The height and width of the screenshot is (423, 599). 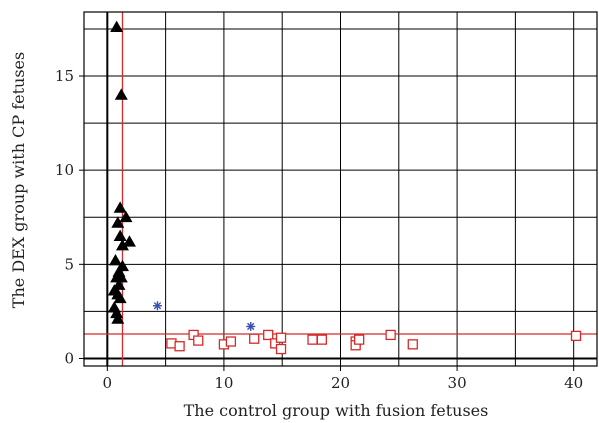 I want to click on x-tick-label: 10, so click(x=223, y=383).